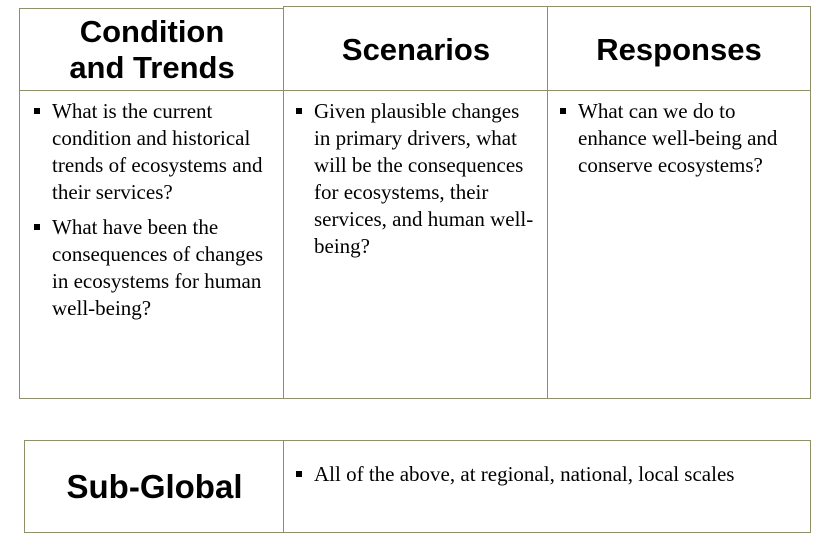 Image resolution: width=838 pixels, height=560 pixels. I want to click on header-scenarios: Scenarios, so click(416, 49).